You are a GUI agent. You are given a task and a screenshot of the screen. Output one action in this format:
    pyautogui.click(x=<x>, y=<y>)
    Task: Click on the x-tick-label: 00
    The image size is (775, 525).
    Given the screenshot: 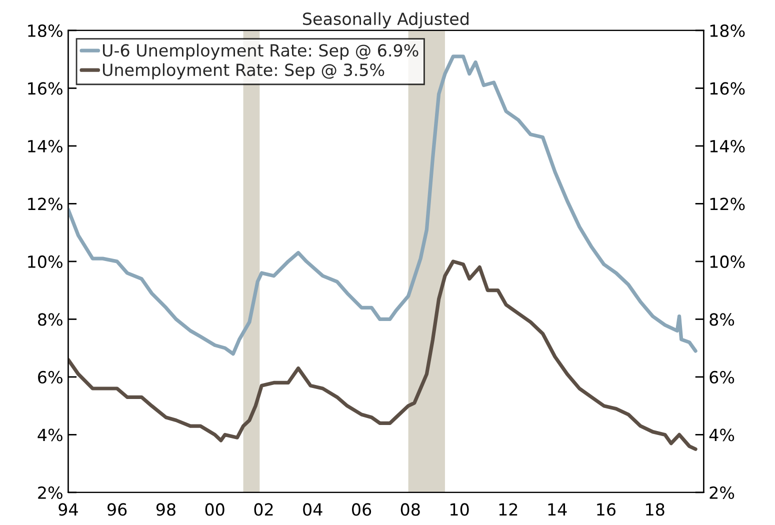 What is the action you would take?
    pyautogui.click(x=214, y=509)
    